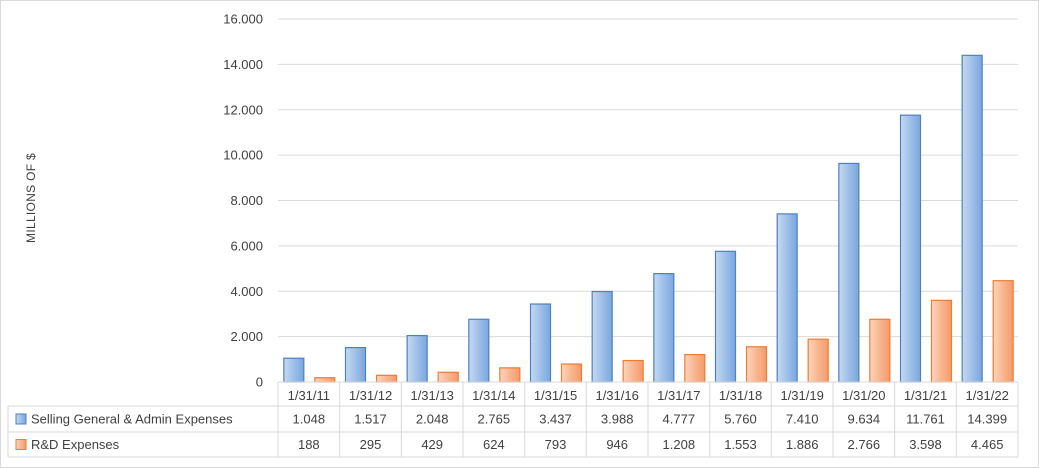  Describe the element at coordinates (431, 395) in the screenshot. I see `x-tick-label: 1/31/13` at that location.